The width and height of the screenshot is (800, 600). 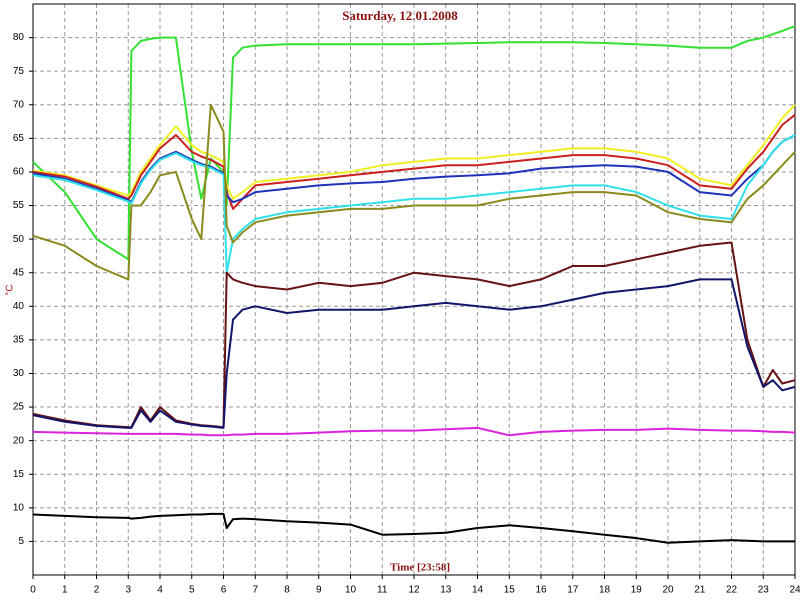 What do you see at coordinates (19, 239) in the screenshot?
I see `y-tick-label: 50` at bounding box center [19, 239].